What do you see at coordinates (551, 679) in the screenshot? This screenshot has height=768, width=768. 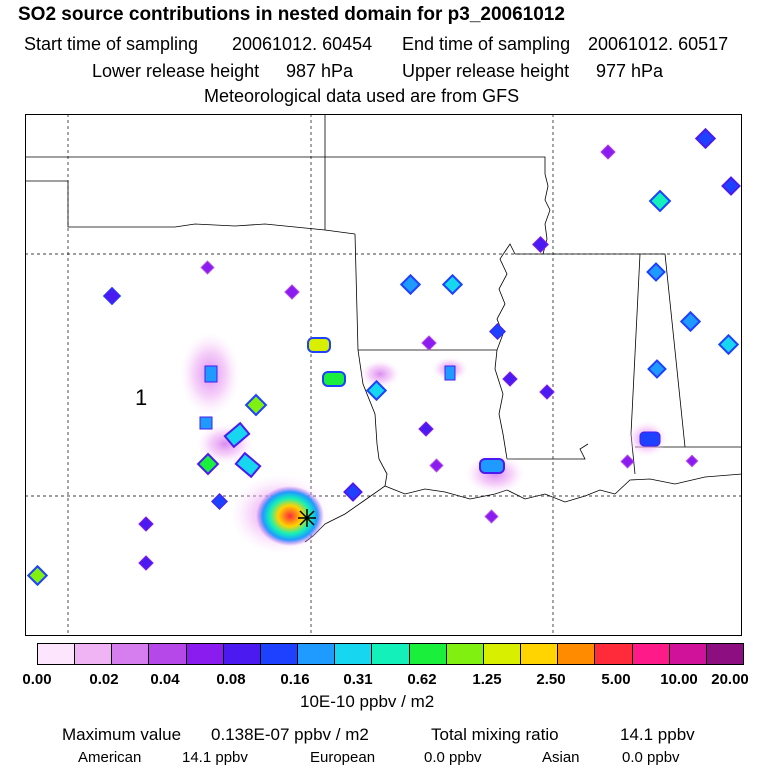 I see `colorbar-tick-label: 2.50` at bounding box center [551, 679].